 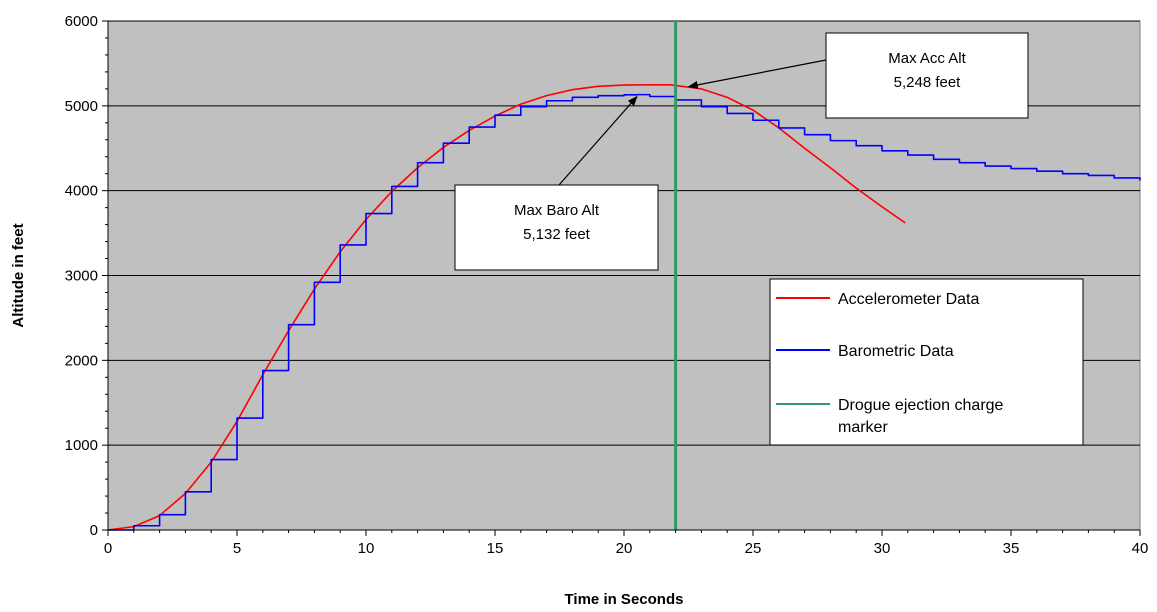 What do you see at coordinates (624, 599) in the screenshot?
I see `x-axis-title: Time in Seconds` at bounding box center [624, 599].